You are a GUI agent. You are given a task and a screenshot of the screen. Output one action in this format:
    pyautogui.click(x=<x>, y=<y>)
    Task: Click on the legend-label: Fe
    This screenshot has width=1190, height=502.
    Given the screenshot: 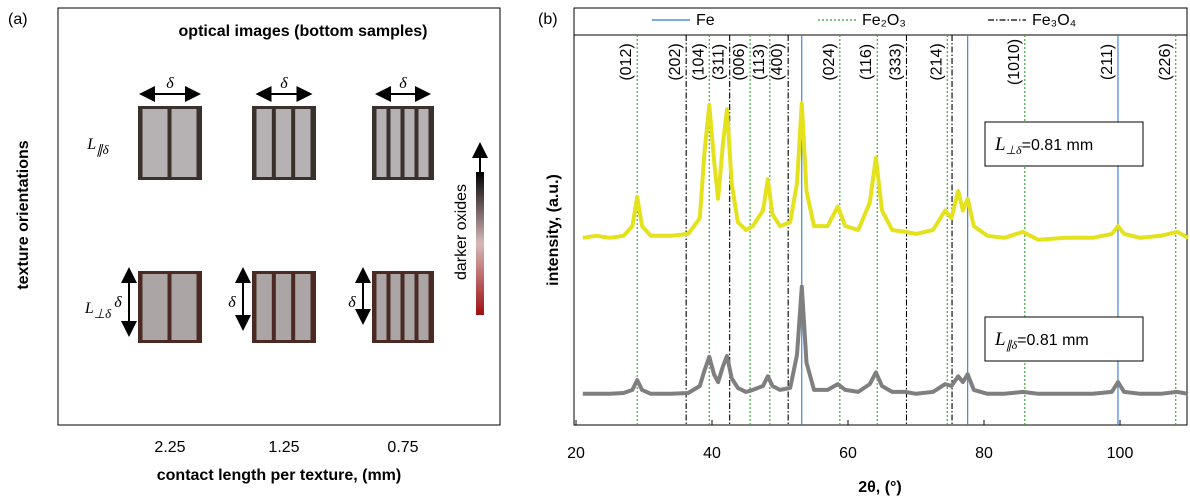 What is the action you would take?
    pyautogui.click(x=705, y=20)
    